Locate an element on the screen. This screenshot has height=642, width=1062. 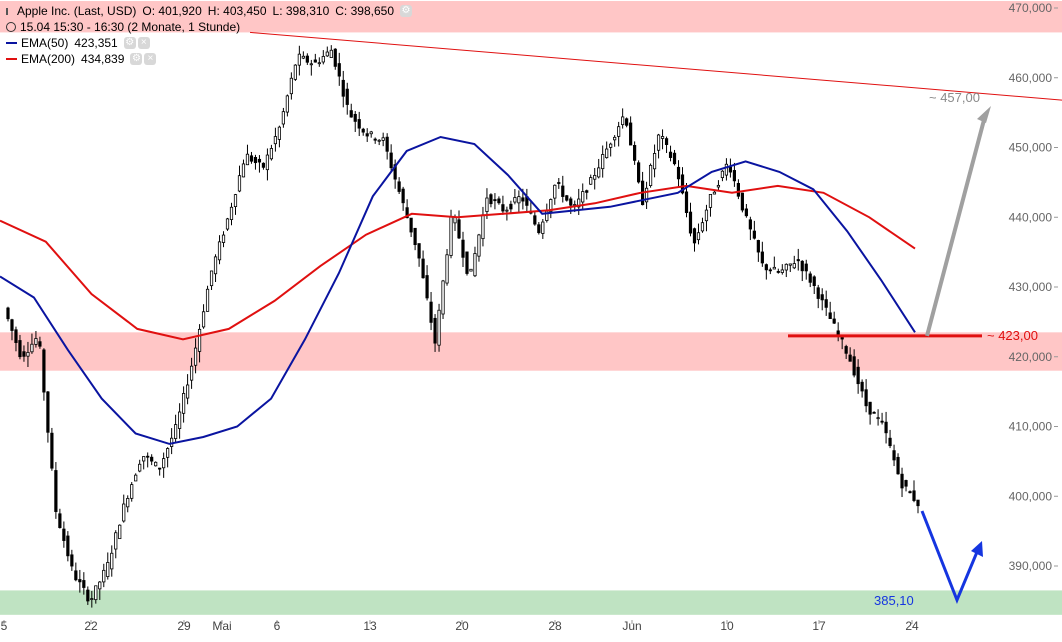
label-385: 385,10 is located at coordinates (894, 600).